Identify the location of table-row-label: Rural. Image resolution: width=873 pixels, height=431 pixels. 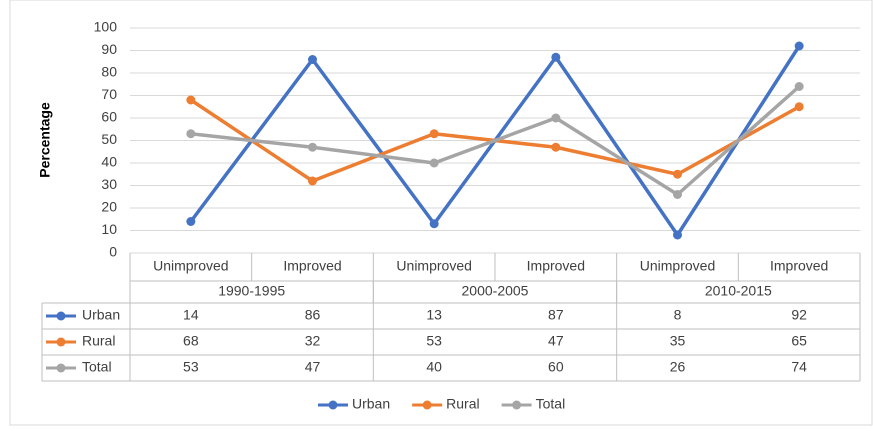
(98, 341).